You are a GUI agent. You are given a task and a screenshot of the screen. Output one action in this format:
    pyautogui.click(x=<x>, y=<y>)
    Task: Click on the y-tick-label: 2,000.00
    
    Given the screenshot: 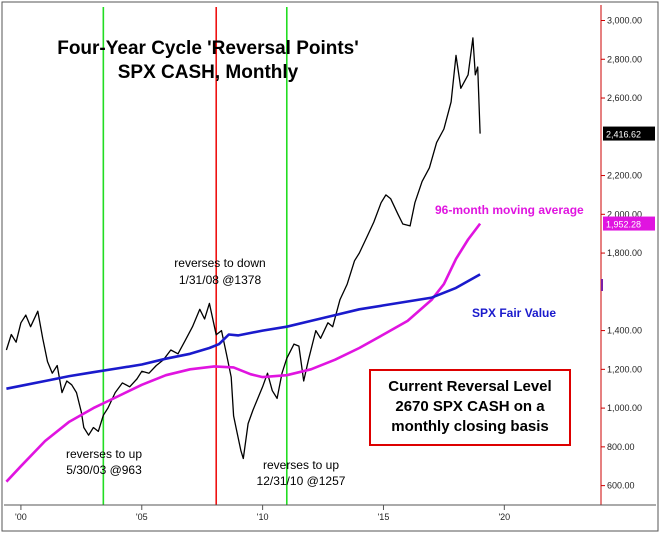 What is the action you would take?
    pyautogui.click(x=624, y=214)
    